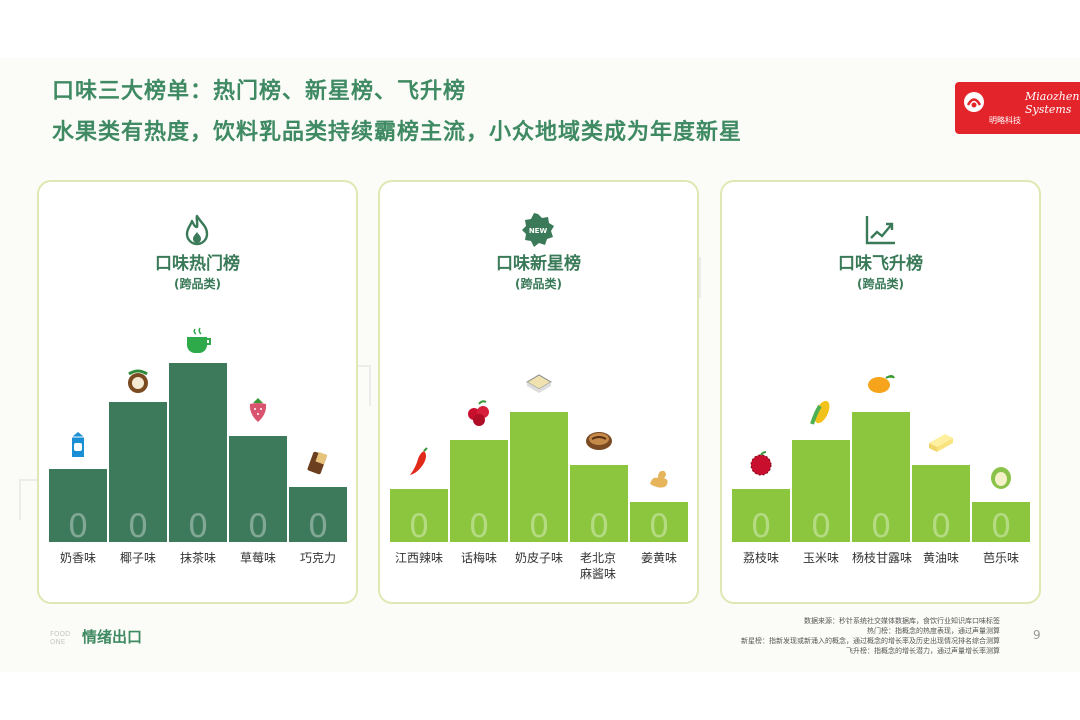  Describe the element at coordinates (60, 637) in the screenshot. I see `brand-prefix: FOOD ONE` at that location.